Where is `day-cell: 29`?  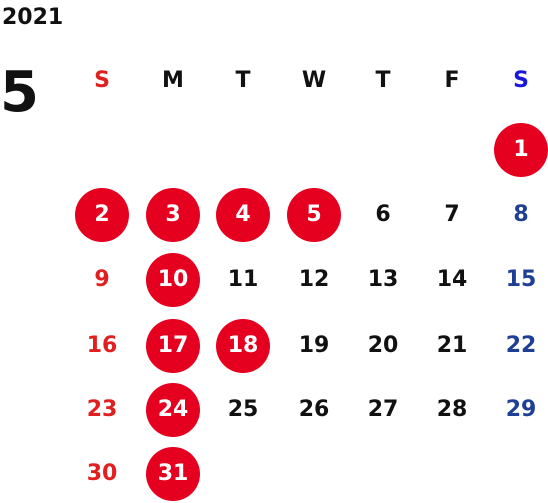 day-cell: 29 is located at coordinates (521, 409).